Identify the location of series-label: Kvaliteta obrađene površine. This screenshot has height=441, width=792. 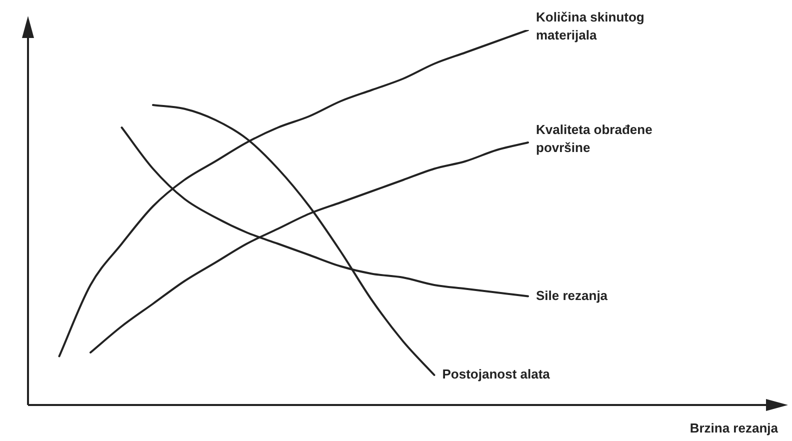
(594, 139).